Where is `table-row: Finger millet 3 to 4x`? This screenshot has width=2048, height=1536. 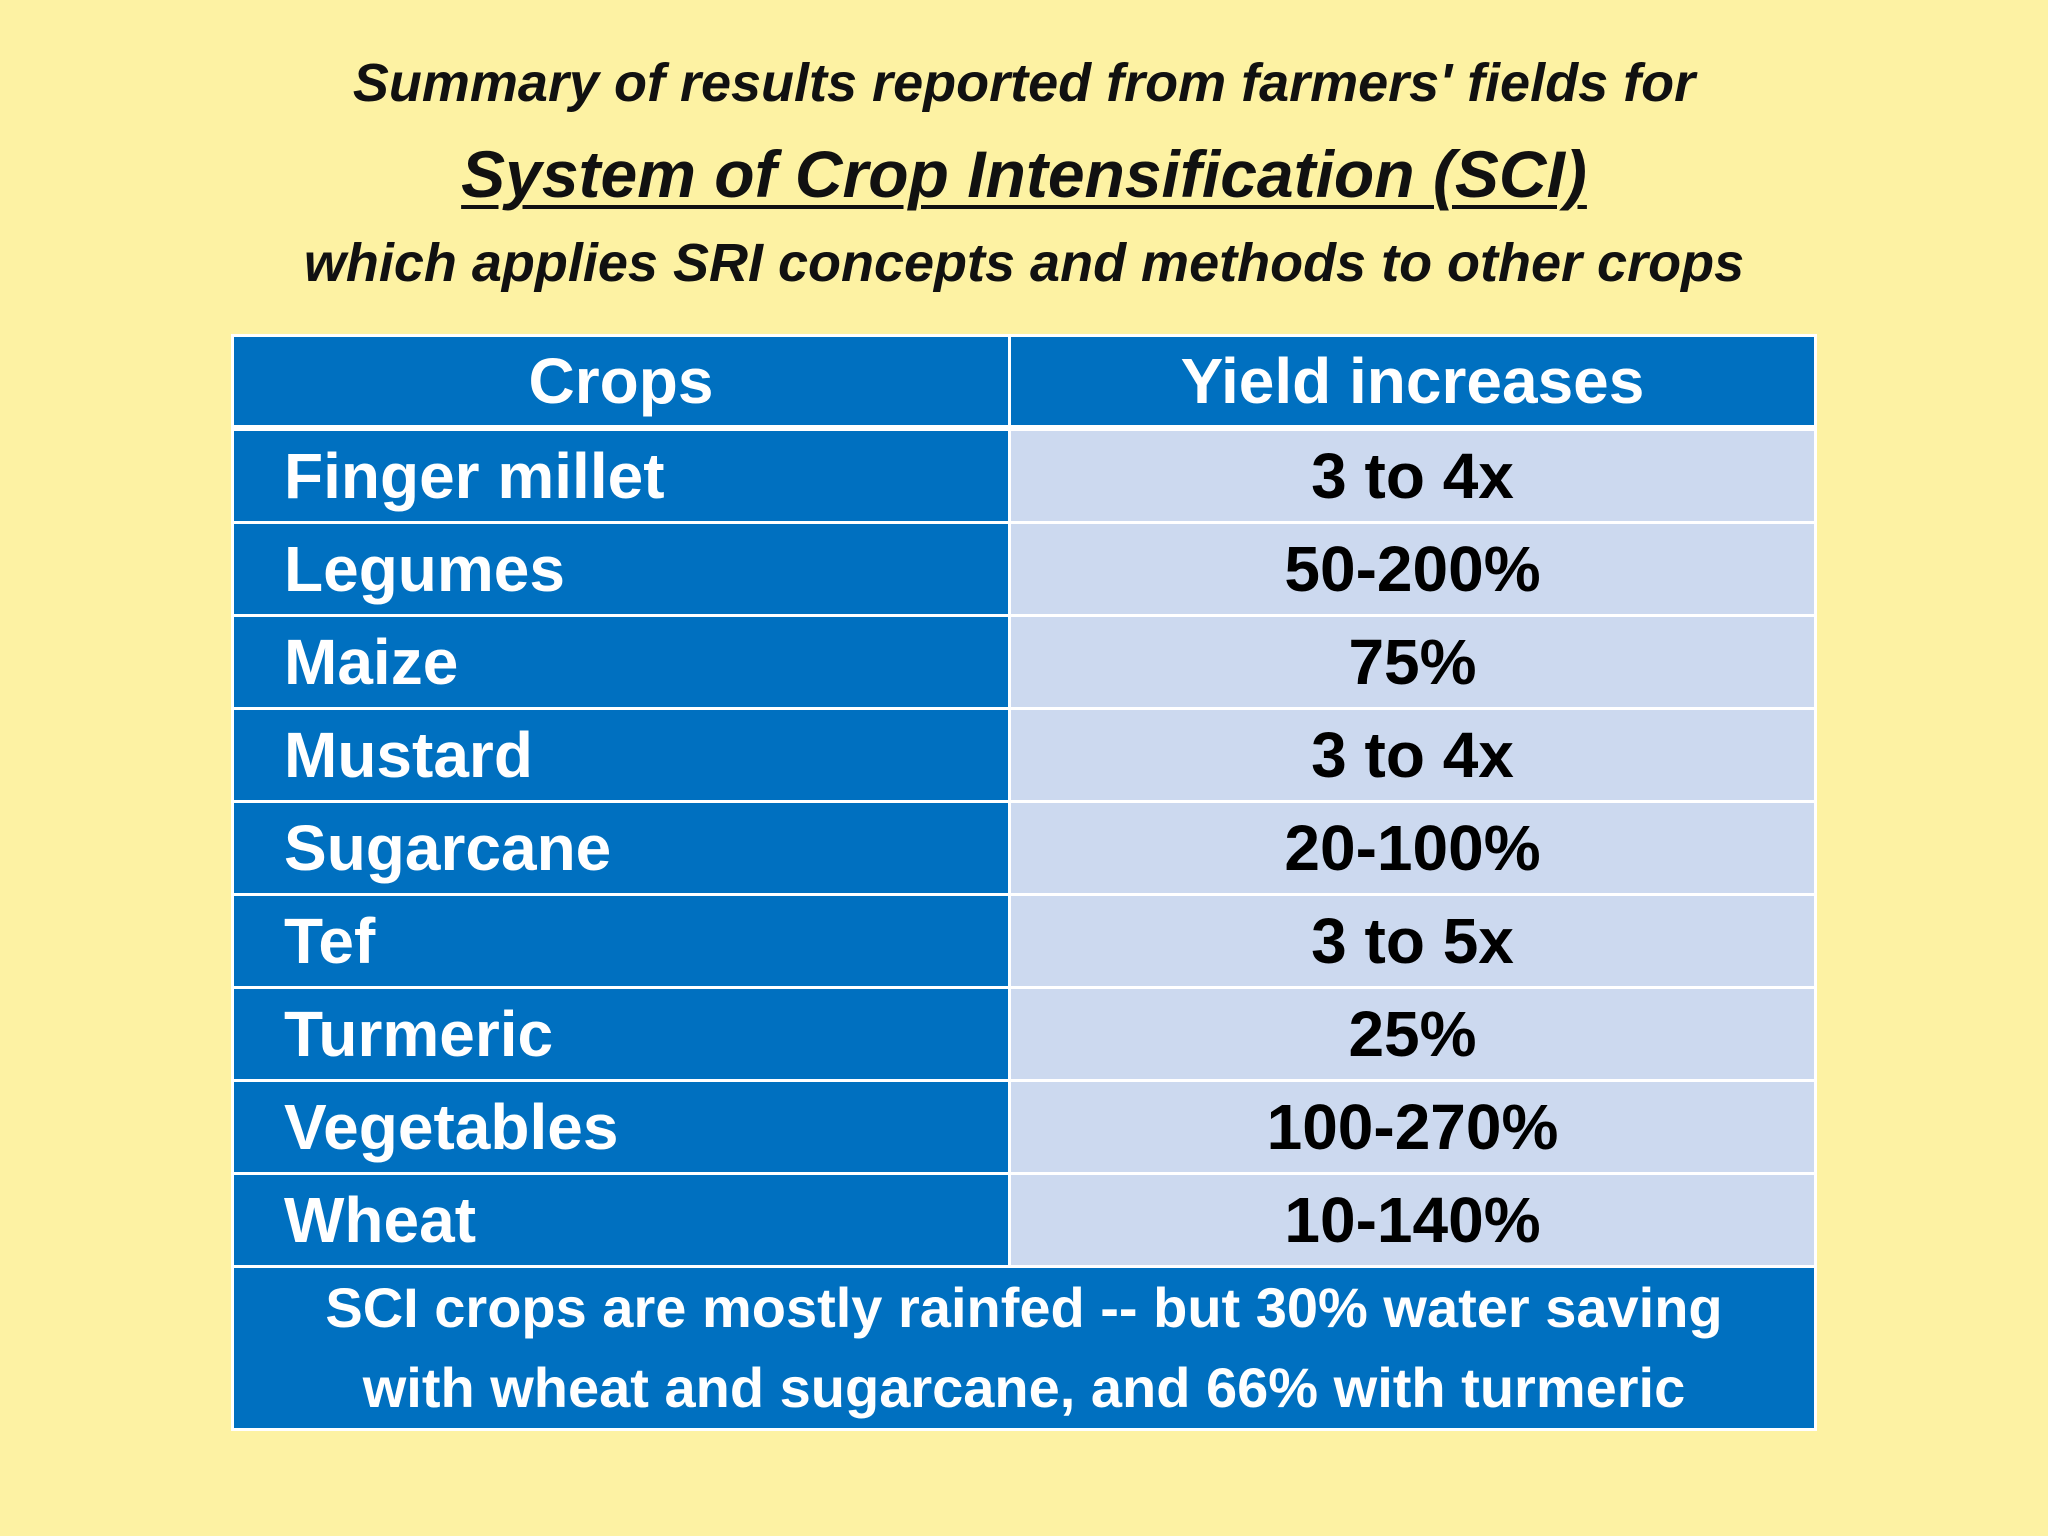
table-row: Finger millet 3 to 4x is located at coordinates (1024, 475).